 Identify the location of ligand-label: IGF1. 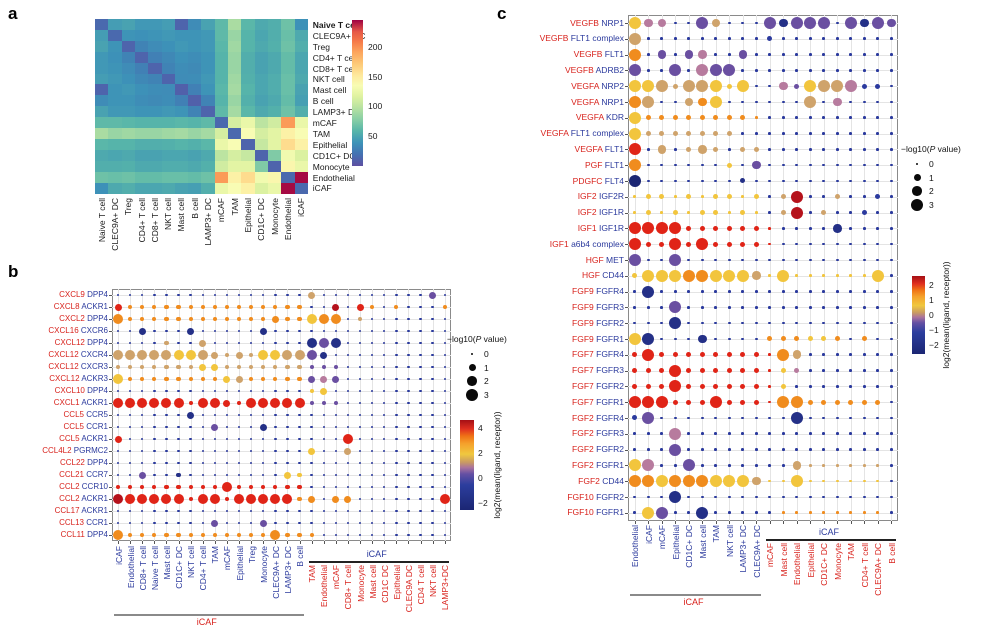
(559, 243).